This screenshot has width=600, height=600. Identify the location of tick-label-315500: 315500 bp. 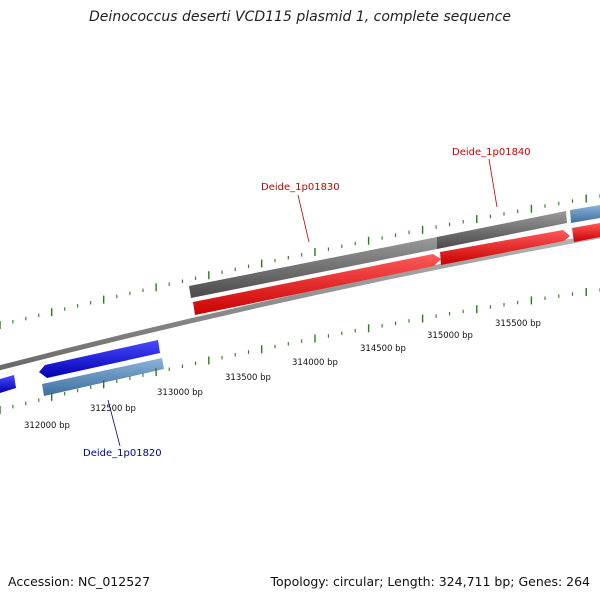
(518, 324).